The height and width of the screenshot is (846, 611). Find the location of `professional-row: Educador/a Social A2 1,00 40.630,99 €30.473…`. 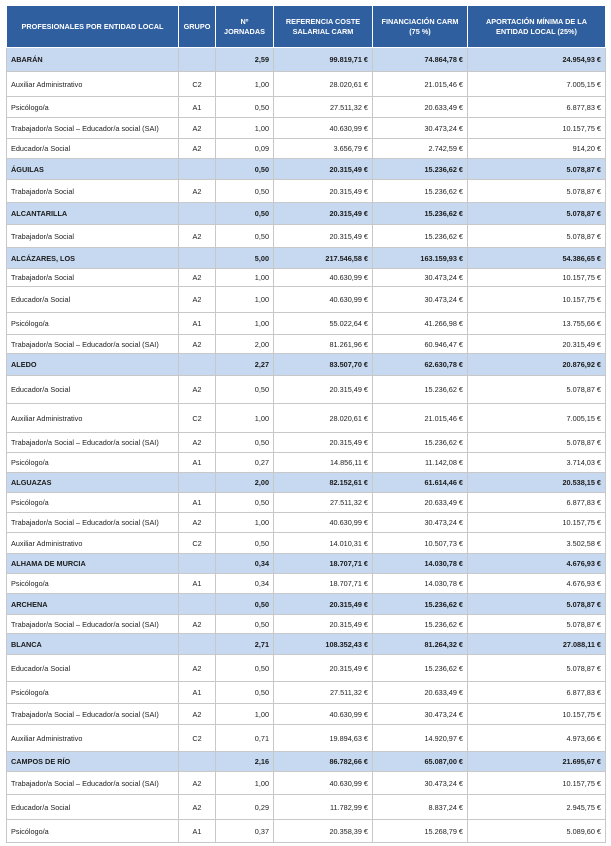

professional-row: Educador/a Social A2 1,00 40.630,99 €30.473… is located at coordinates (306, 299).